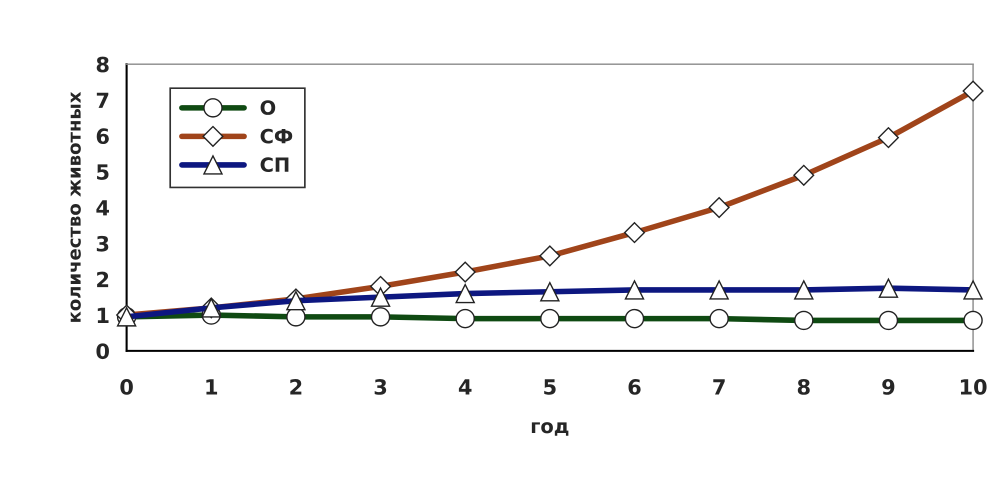  I want to click on y-tick-label: 7, so click(102, 100).